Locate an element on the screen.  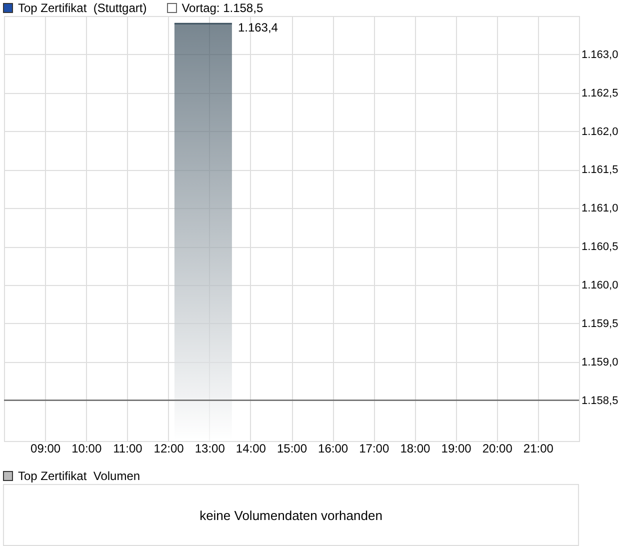
y-tick-label: 1.160,5 is located at coordinates (600, 247).